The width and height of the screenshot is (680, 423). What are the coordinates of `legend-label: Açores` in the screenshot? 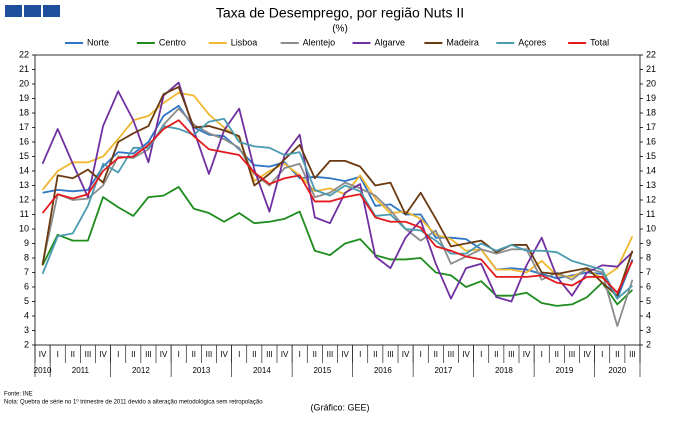 It's located at (532, 42).